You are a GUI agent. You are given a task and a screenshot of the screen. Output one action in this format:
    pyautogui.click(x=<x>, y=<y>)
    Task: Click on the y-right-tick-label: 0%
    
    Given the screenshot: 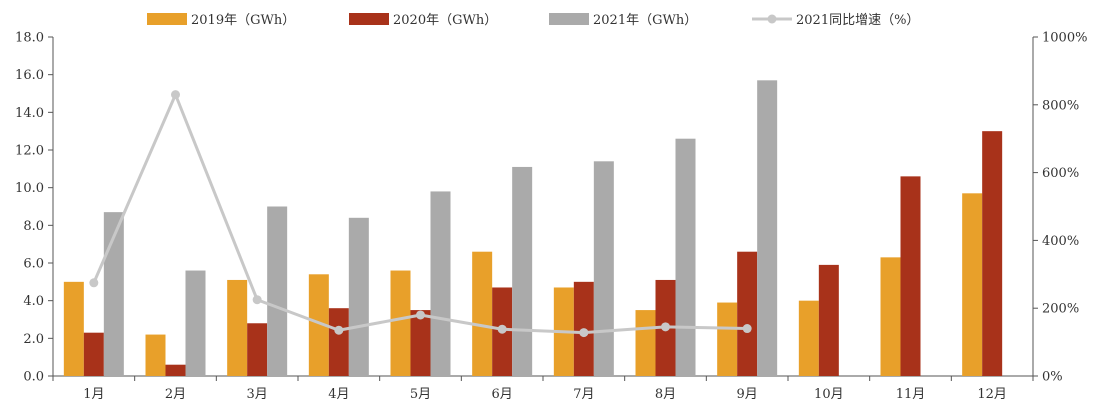 What is the action you would take?
    pyautogui.click(x=1052, y=377)
    